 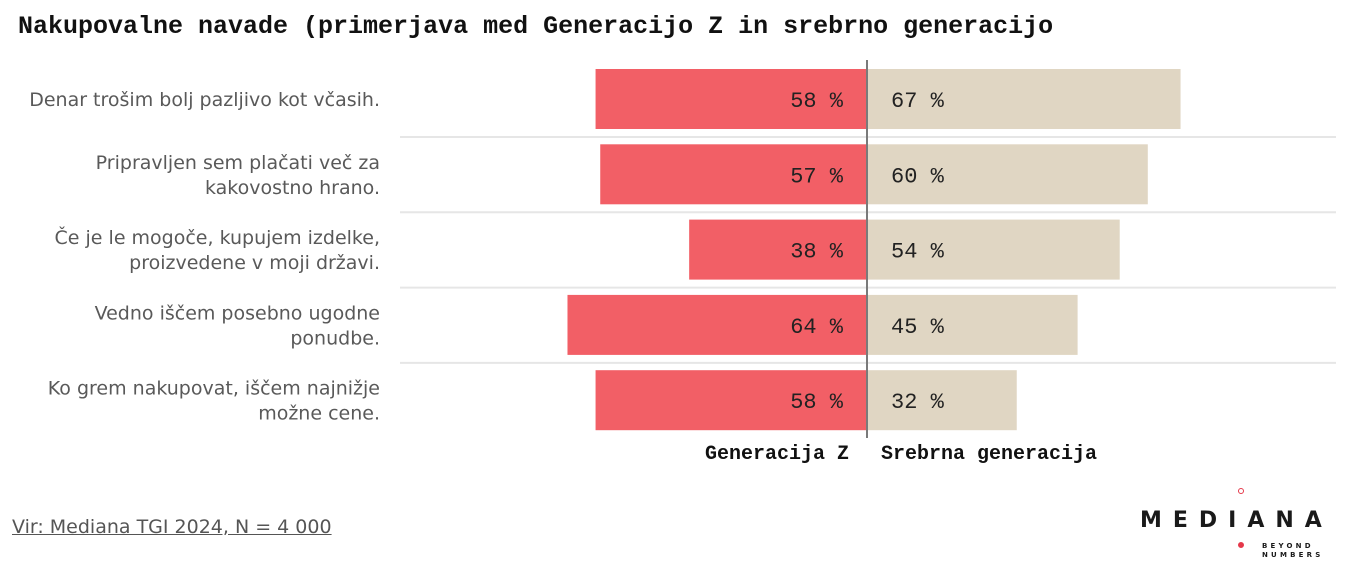 I want to click on category-label: kakovostno hrano., so click(x=292, y=188).